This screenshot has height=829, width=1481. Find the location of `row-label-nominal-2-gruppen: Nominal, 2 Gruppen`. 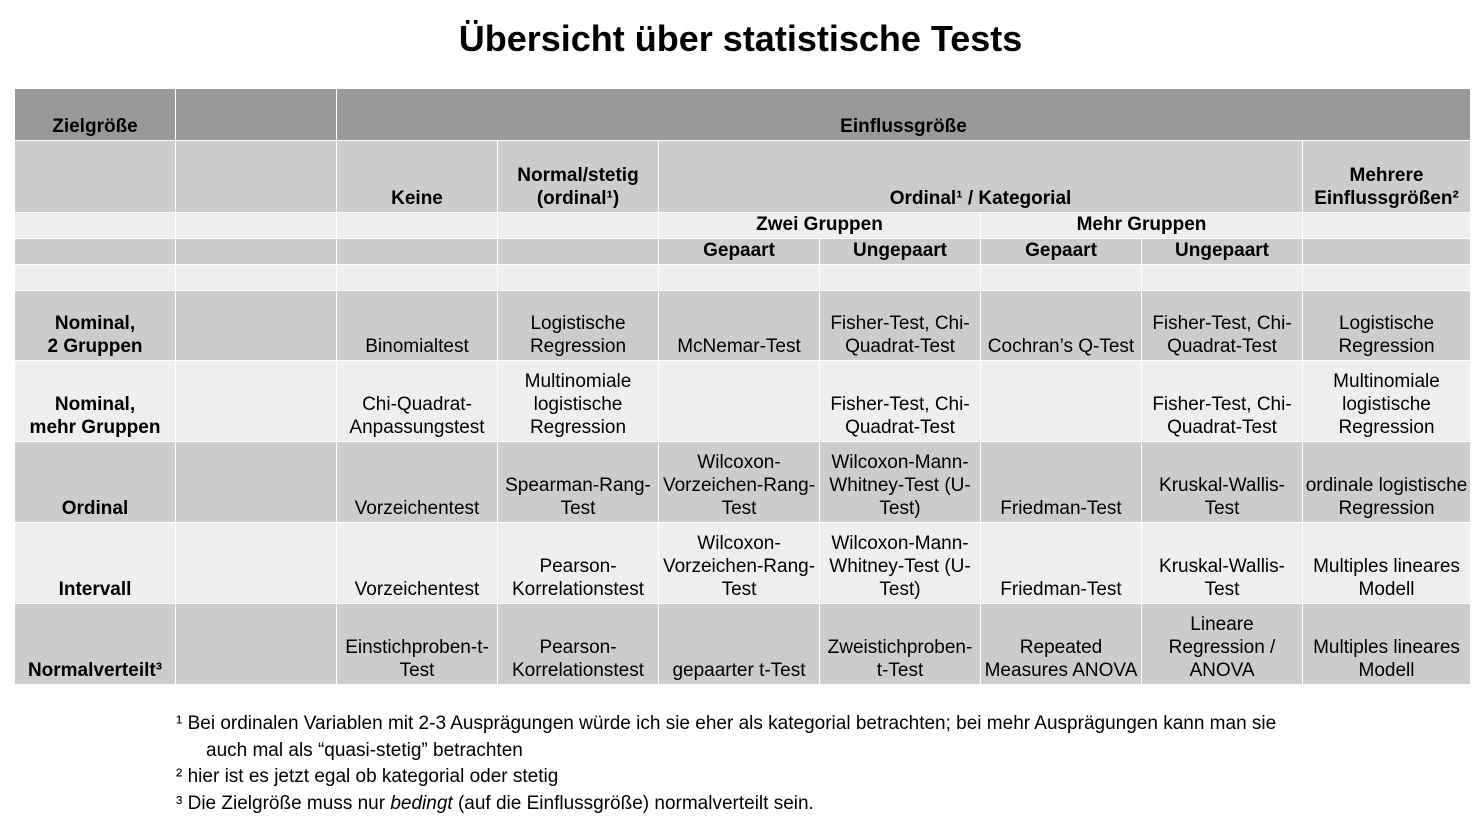

row-label-nominal-2-gruppen: Nominal, 2 Gruppen is located at coordinates (95, 325).